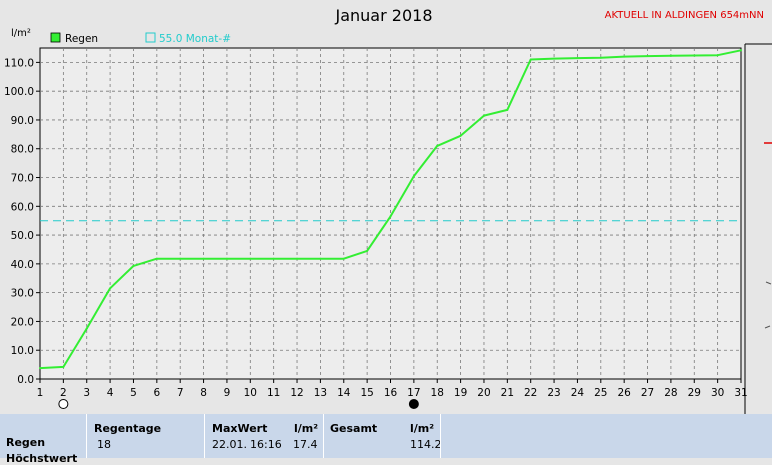 The height and width of the screenshot is (465, 772). Describe the element at coordinates (273, 393) in the screenshot. I see `x-tick-label: 11` at that location.